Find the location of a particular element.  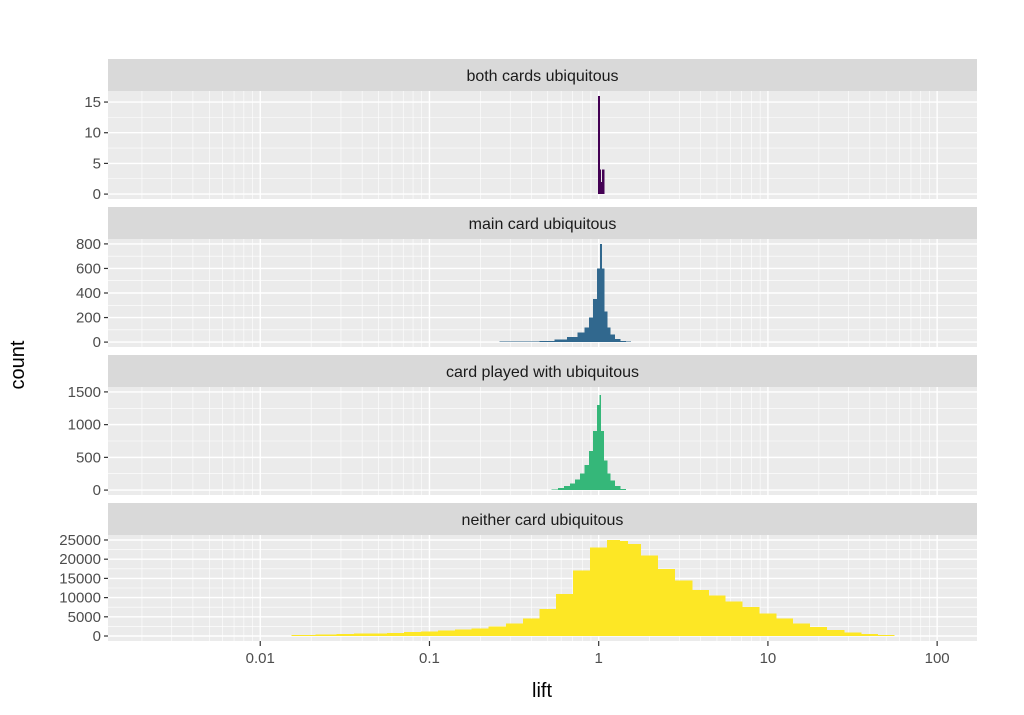

y-tick-label: 5 is located at coordinates (97, 163).